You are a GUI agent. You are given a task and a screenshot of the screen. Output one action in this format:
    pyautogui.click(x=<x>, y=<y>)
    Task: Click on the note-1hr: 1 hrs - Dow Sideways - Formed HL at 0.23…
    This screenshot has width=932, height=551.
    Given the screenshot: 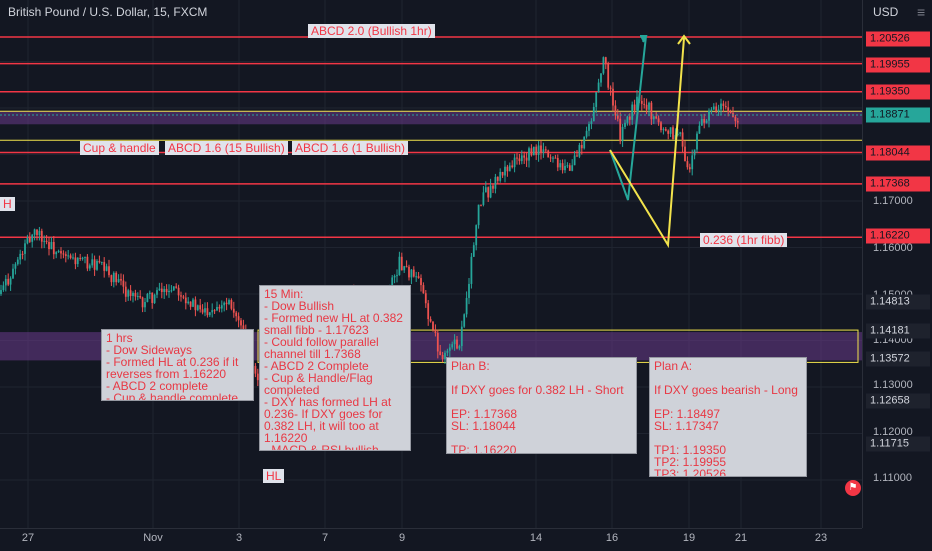 What is the action you would take?
    pyautogui.click(x=177, y=365)
    